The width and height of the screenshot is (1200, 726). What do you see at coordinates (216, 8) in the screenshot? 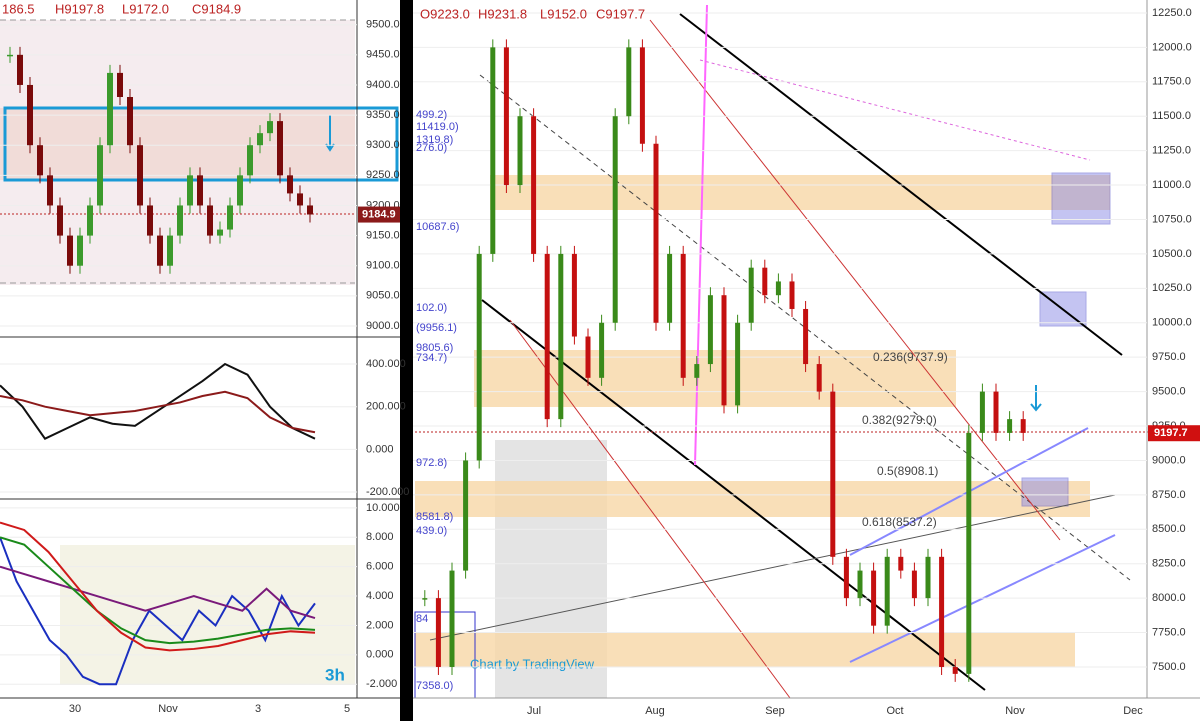
I see `ohlc: C9184.9` at bounding box center [216, 8].